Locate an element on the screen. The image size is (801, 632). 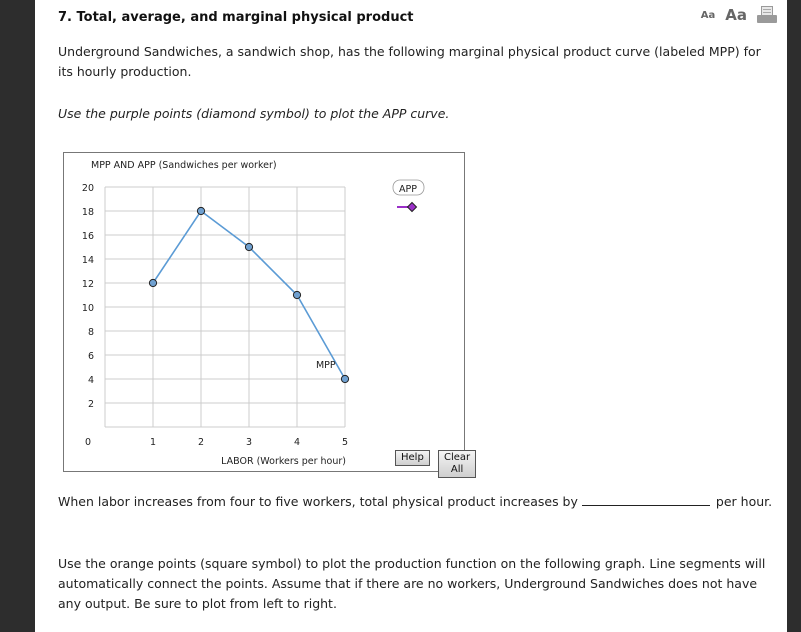
help-button: Help is located at coordinates (412, 458).